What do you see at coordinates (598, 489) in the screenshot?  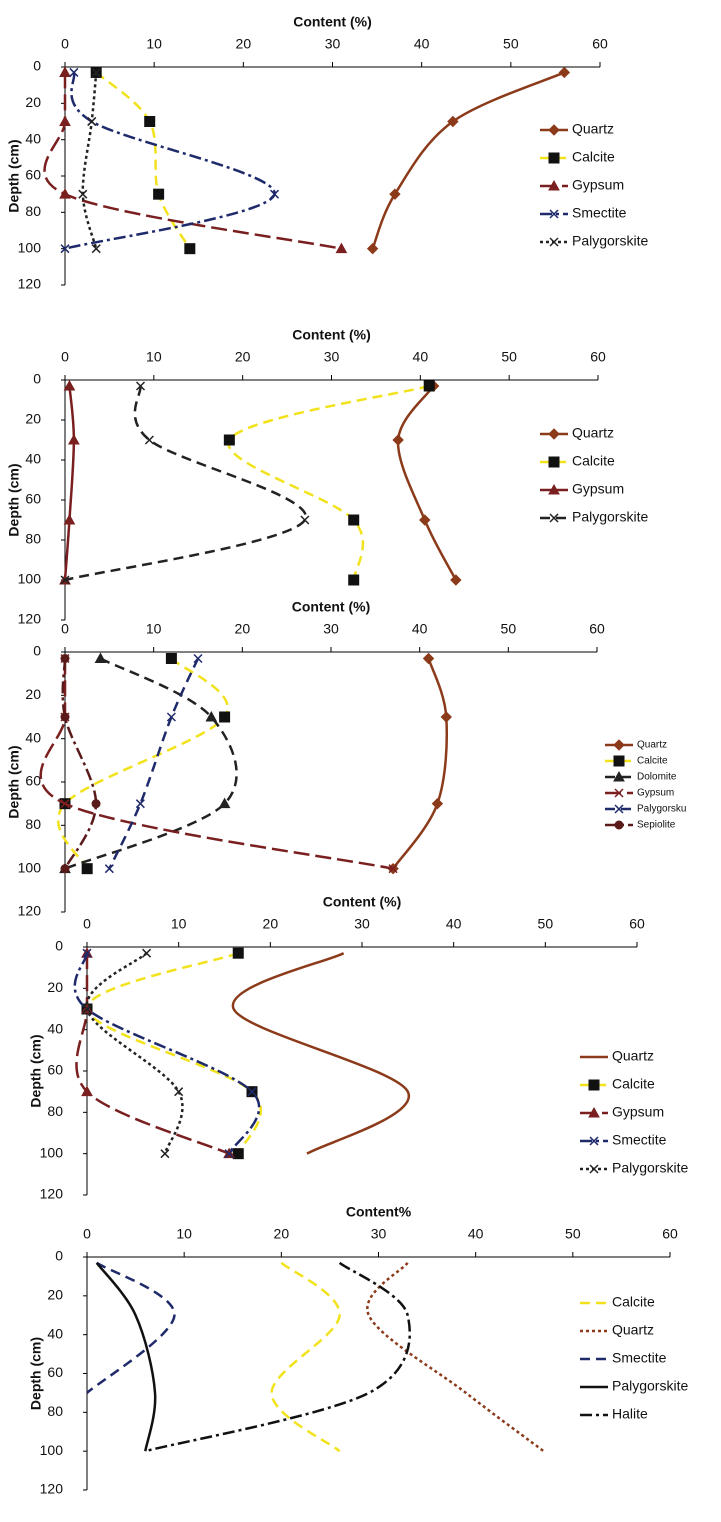 I see `legend-label: Gypsum` at bounding box center [598, 489].